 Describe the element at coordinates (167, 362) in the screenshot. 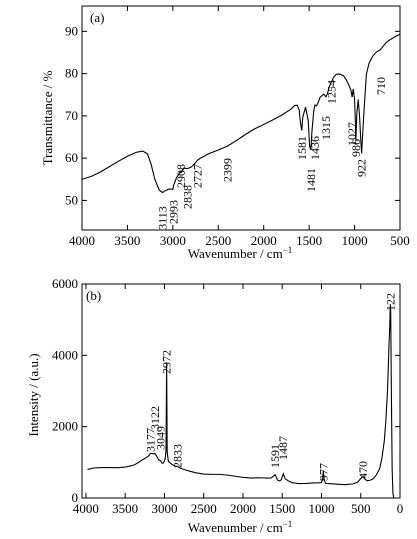

I see `peak-label-b-2972: 2972` at that location.